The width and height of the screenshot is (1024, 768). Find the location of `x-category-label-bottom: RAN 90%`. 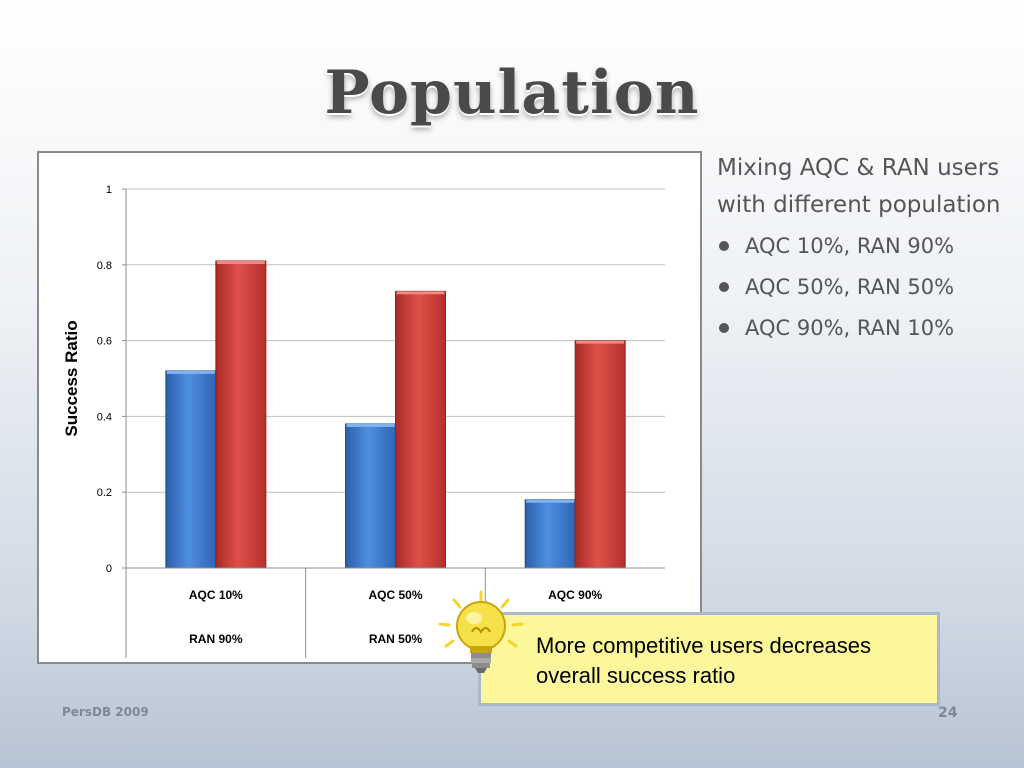

x-category-label-bottom: RAN 90% is located at coordinates (216, 639).